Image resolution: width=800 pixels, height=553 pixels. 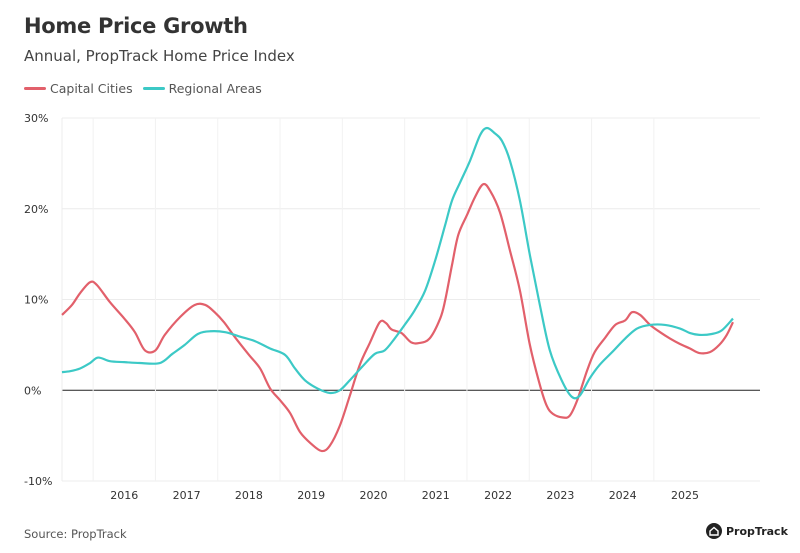 I want to click on x-tick-label: 2018, so click(x=249, y=495).